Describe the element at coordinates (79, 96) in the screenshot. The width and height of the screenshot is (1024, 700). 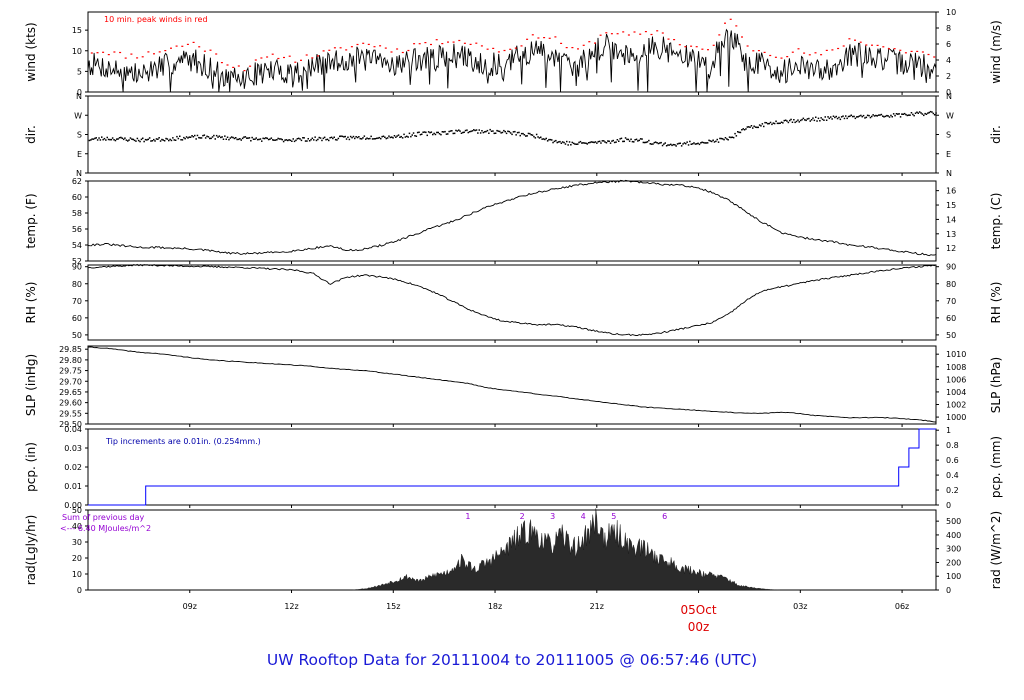
I see `direction-ytick-label-left: N` at that location.